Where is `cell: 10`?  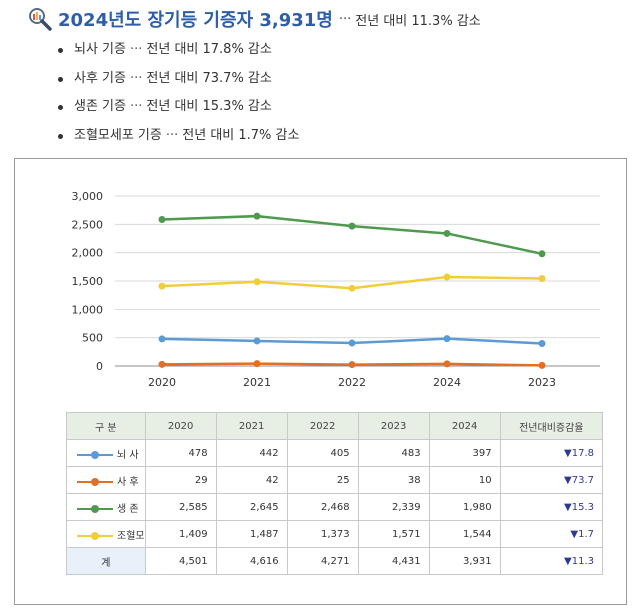 cell: 10 is located at coordinates (464, 480).